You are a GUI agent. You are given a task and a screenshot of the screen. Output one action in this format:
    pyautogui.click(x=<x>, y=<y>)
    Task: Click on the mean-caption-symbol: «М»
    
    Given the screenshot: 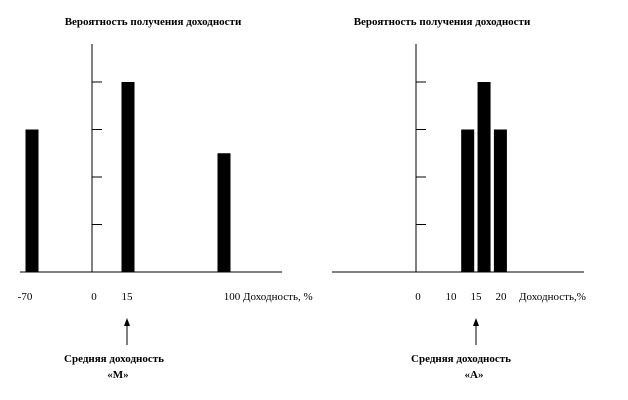 What is the action you would take?
    pyautogui.click(x=117, y=375)
    